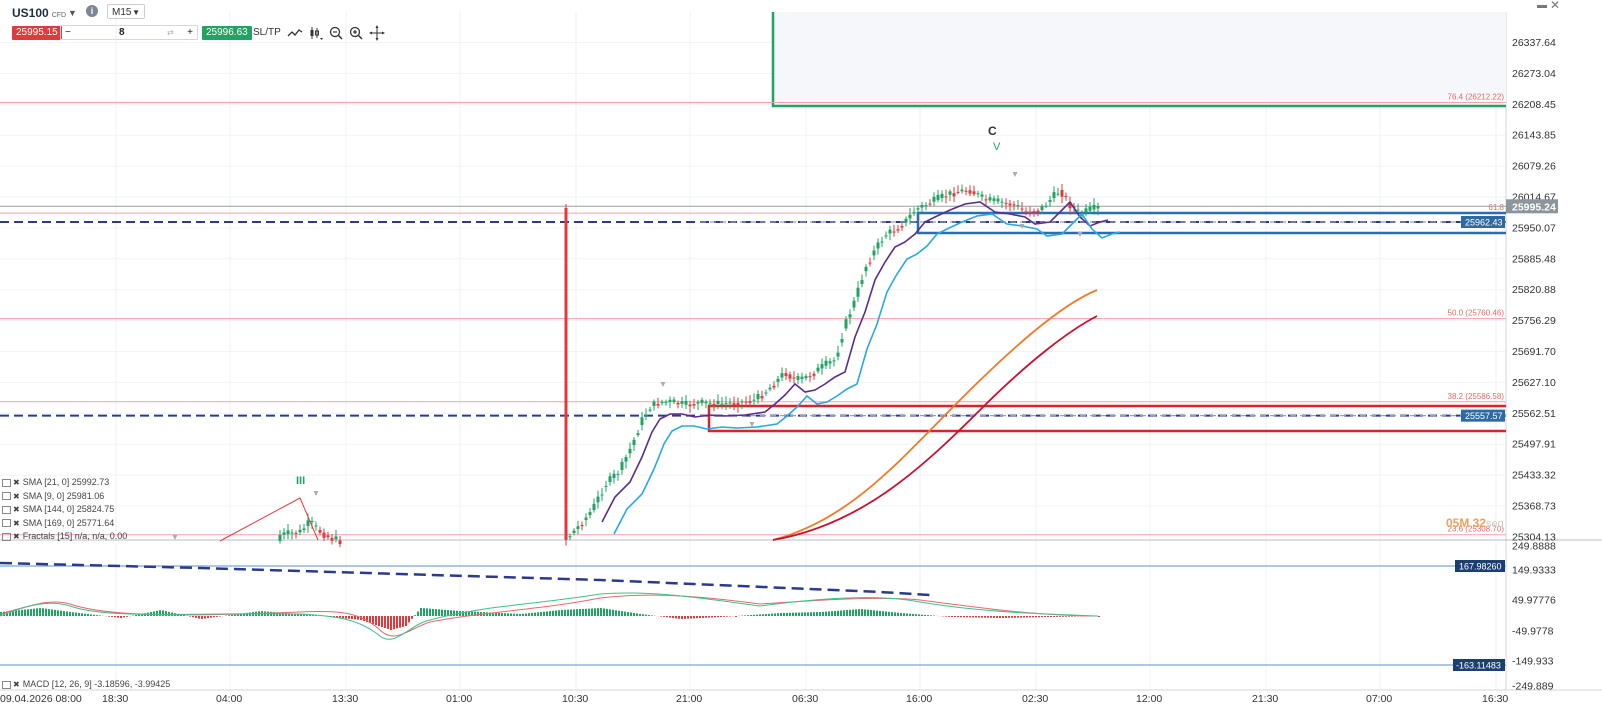  What do you see at coordinates (92, 11) in the screenshot?
I see `info-icon: i` at bounding box center [92, 11].